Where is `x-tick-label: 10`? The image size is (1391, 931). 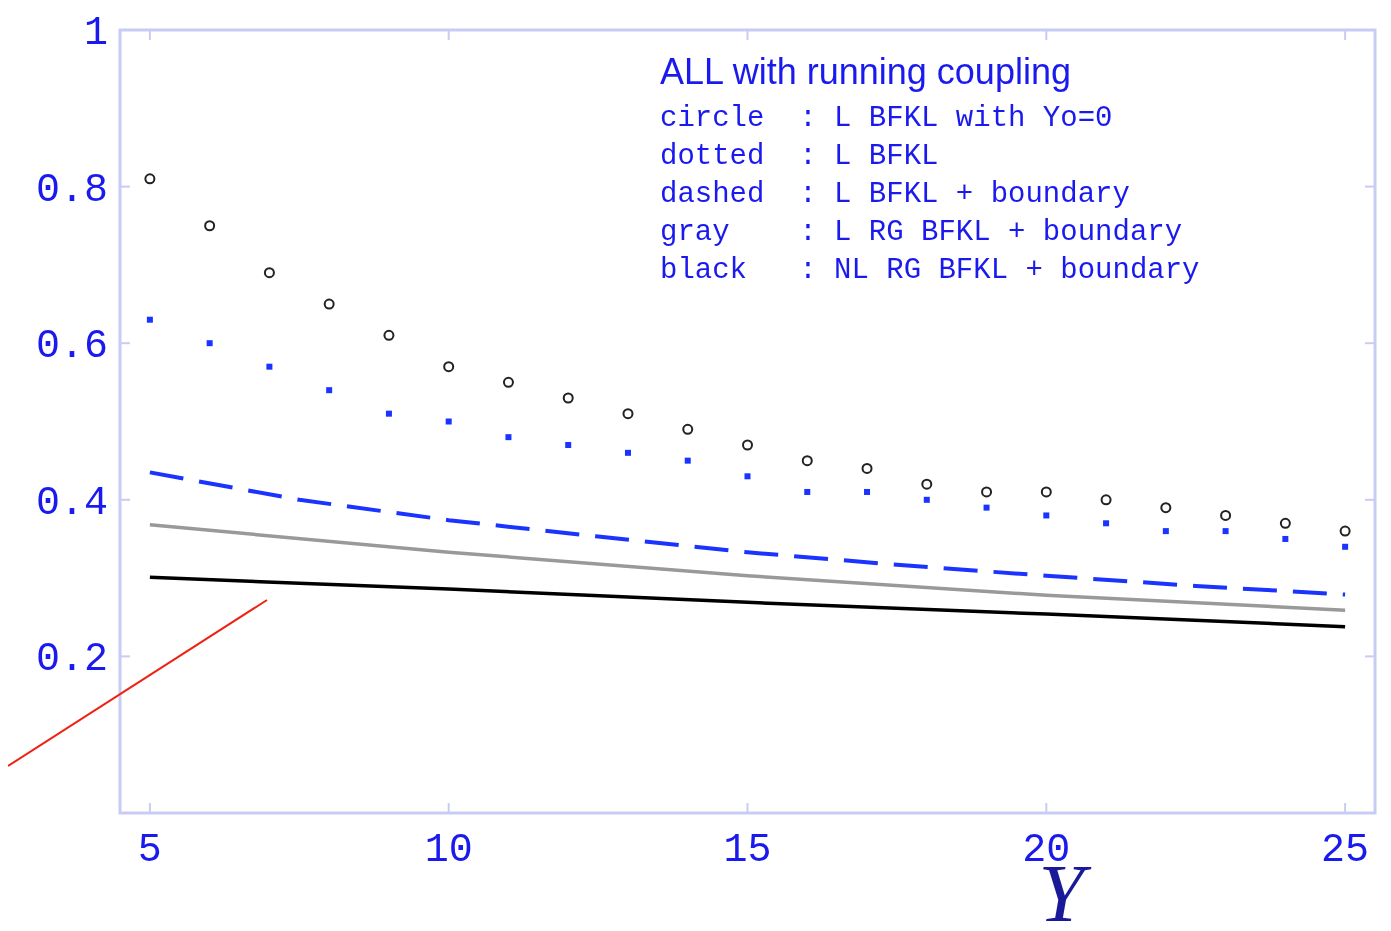 x-tick-label: 10 is located at coordinates (448, 850).